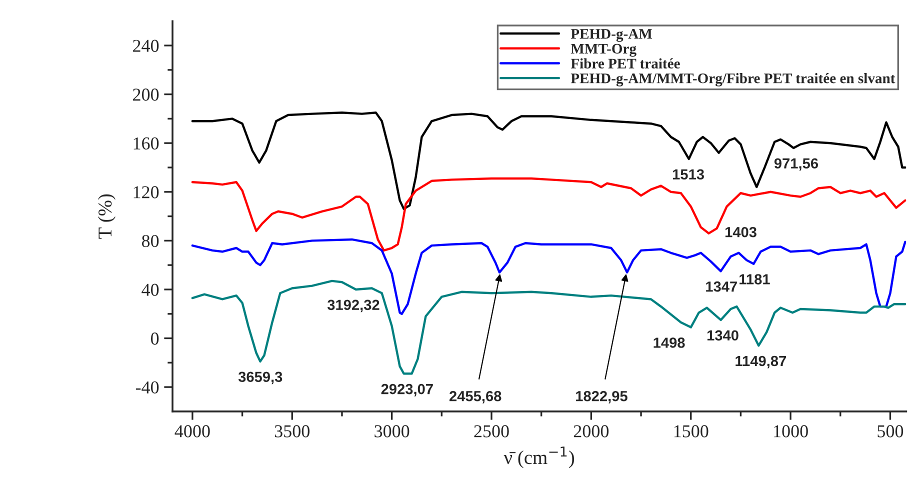  I want to click on y-tick-label: 200, so click(146, 94).